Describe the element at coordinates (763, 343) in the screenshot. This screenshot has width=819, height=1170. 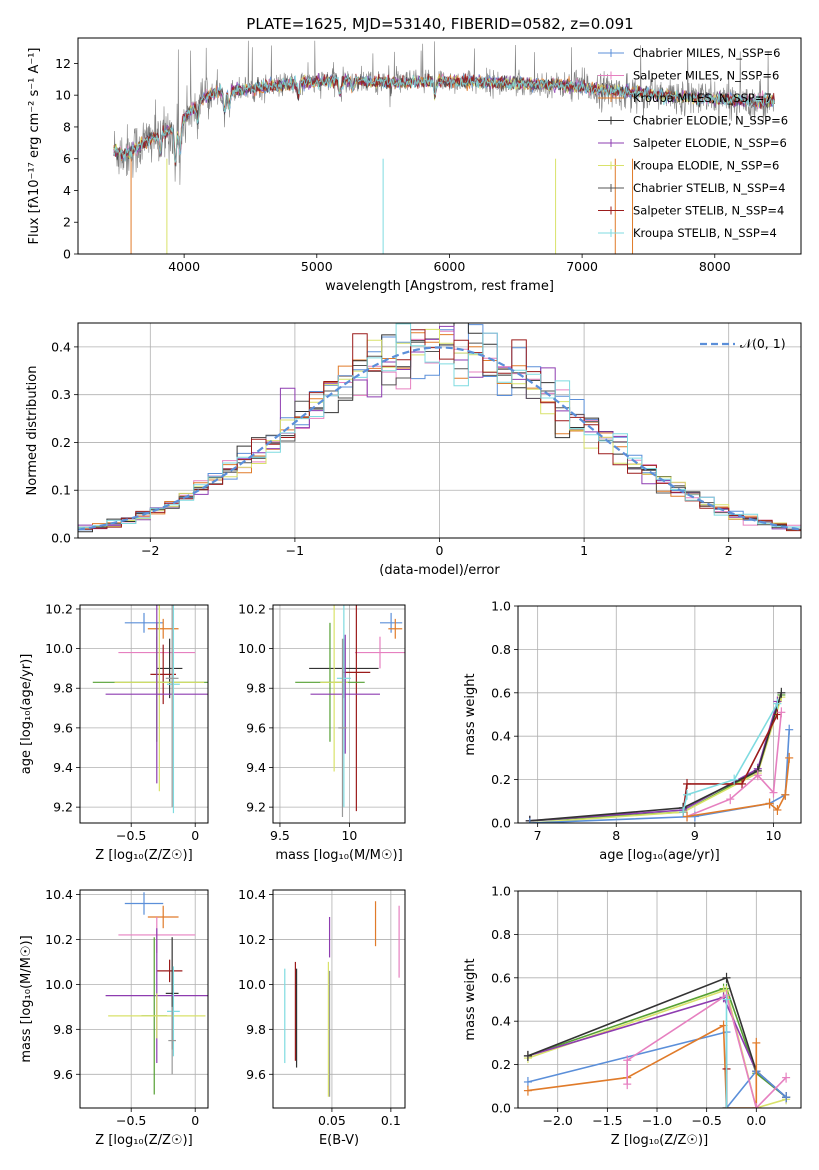
I see `legend-gaussian-label: 𝒩(0, 1)` at that location.